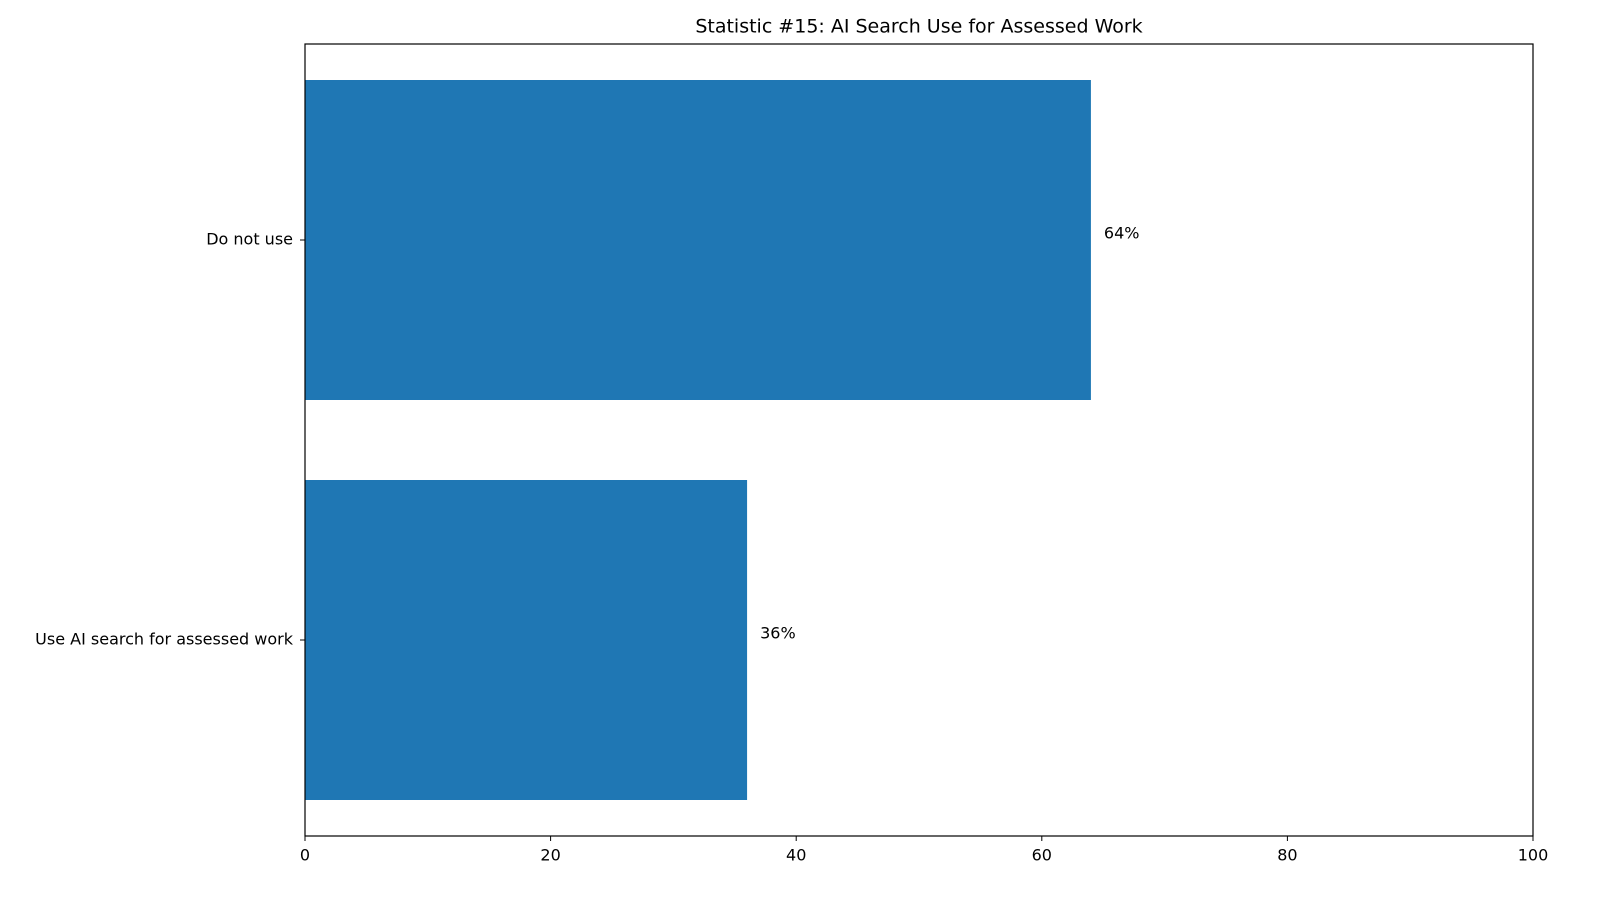  I want to click on y-tick-label: Use AI search for assessed work, so click(164, 639).